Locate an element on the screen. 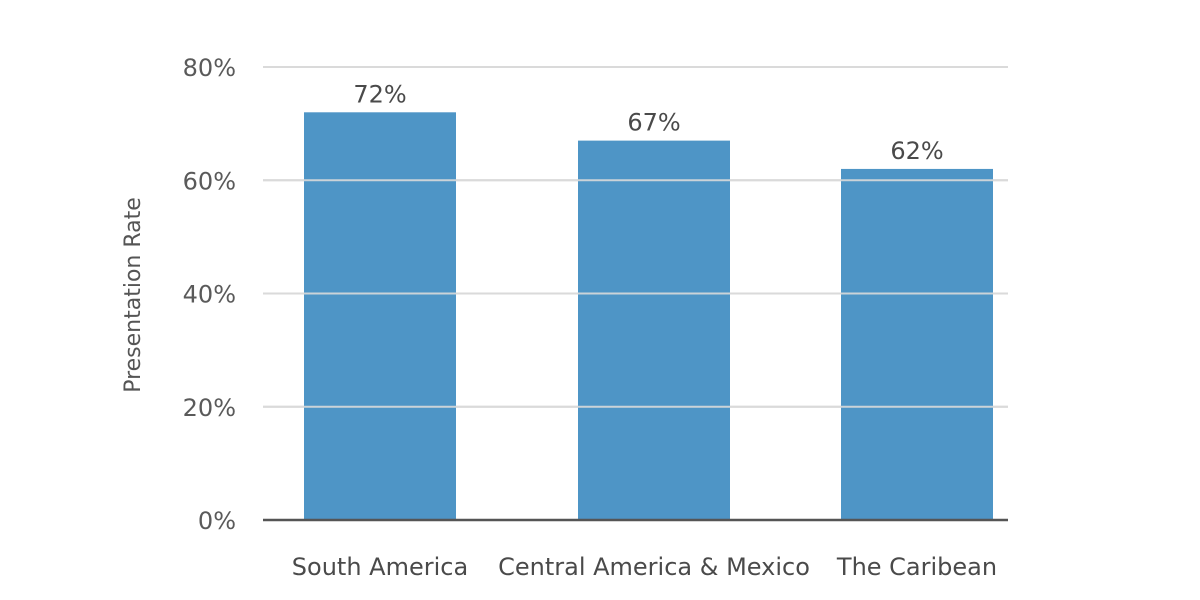 Image resolution: width=1200 pixels, height=600 pixels. data-label: 62% is located at coordinates (916, 151).